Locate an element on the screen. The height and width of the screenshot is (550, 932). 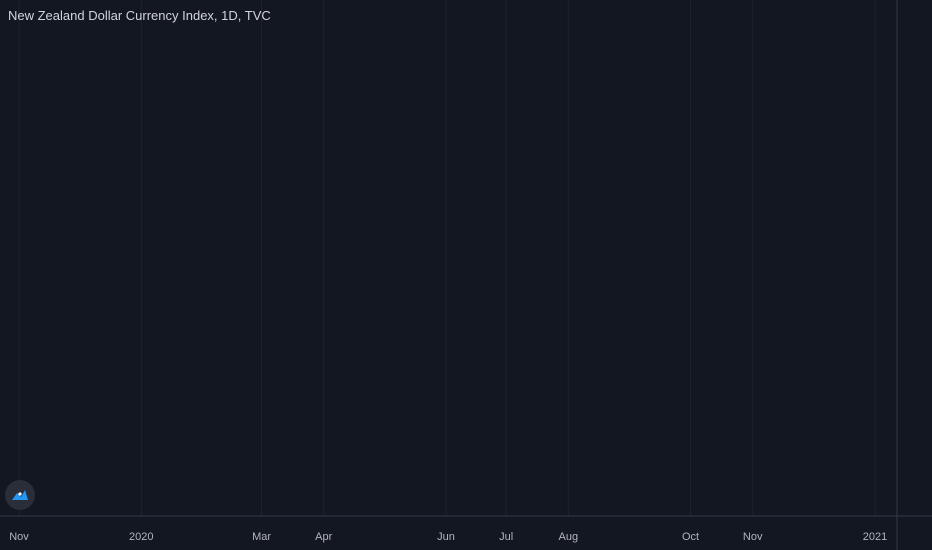
x-tick-label: Apr is located at coordinates (323, 537).